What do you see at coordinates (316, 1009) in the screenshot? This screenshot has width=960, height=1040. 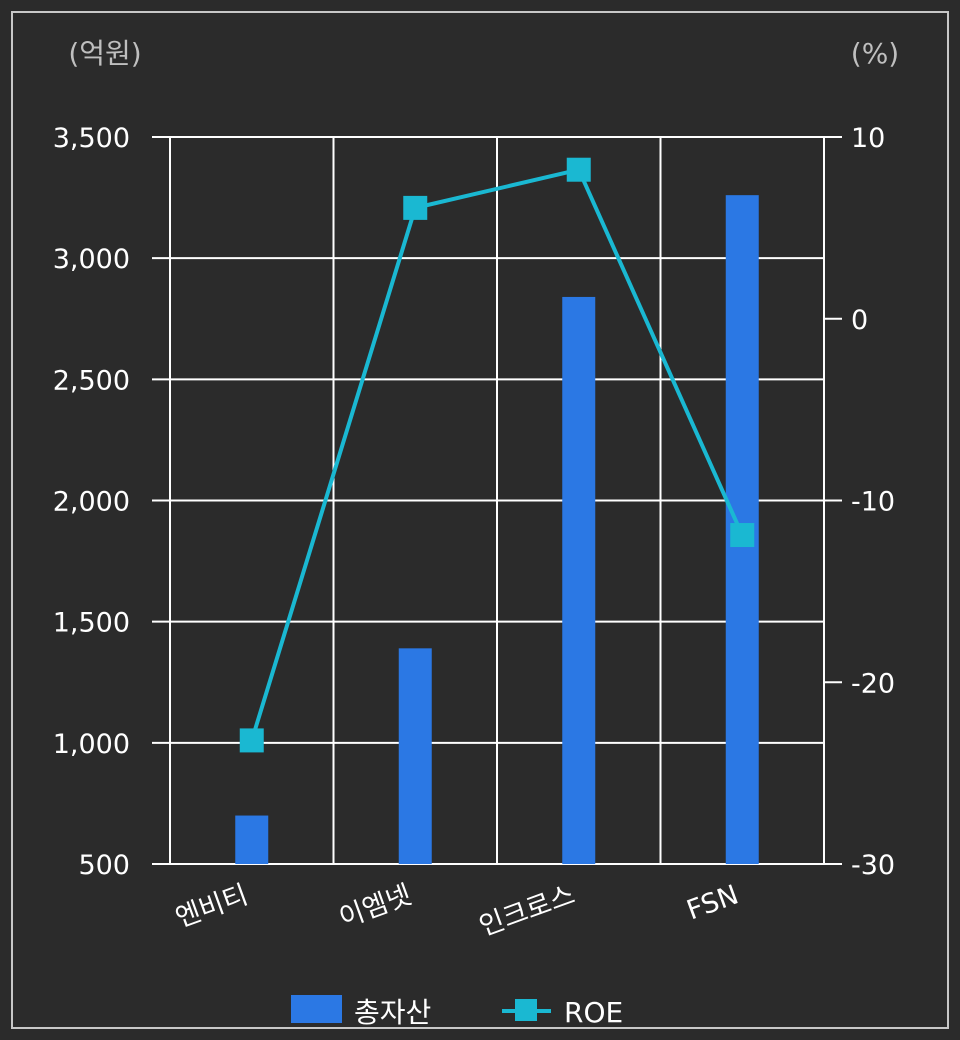 I see `legend-swatch-total-assets` at bounding box center [316, 1009].